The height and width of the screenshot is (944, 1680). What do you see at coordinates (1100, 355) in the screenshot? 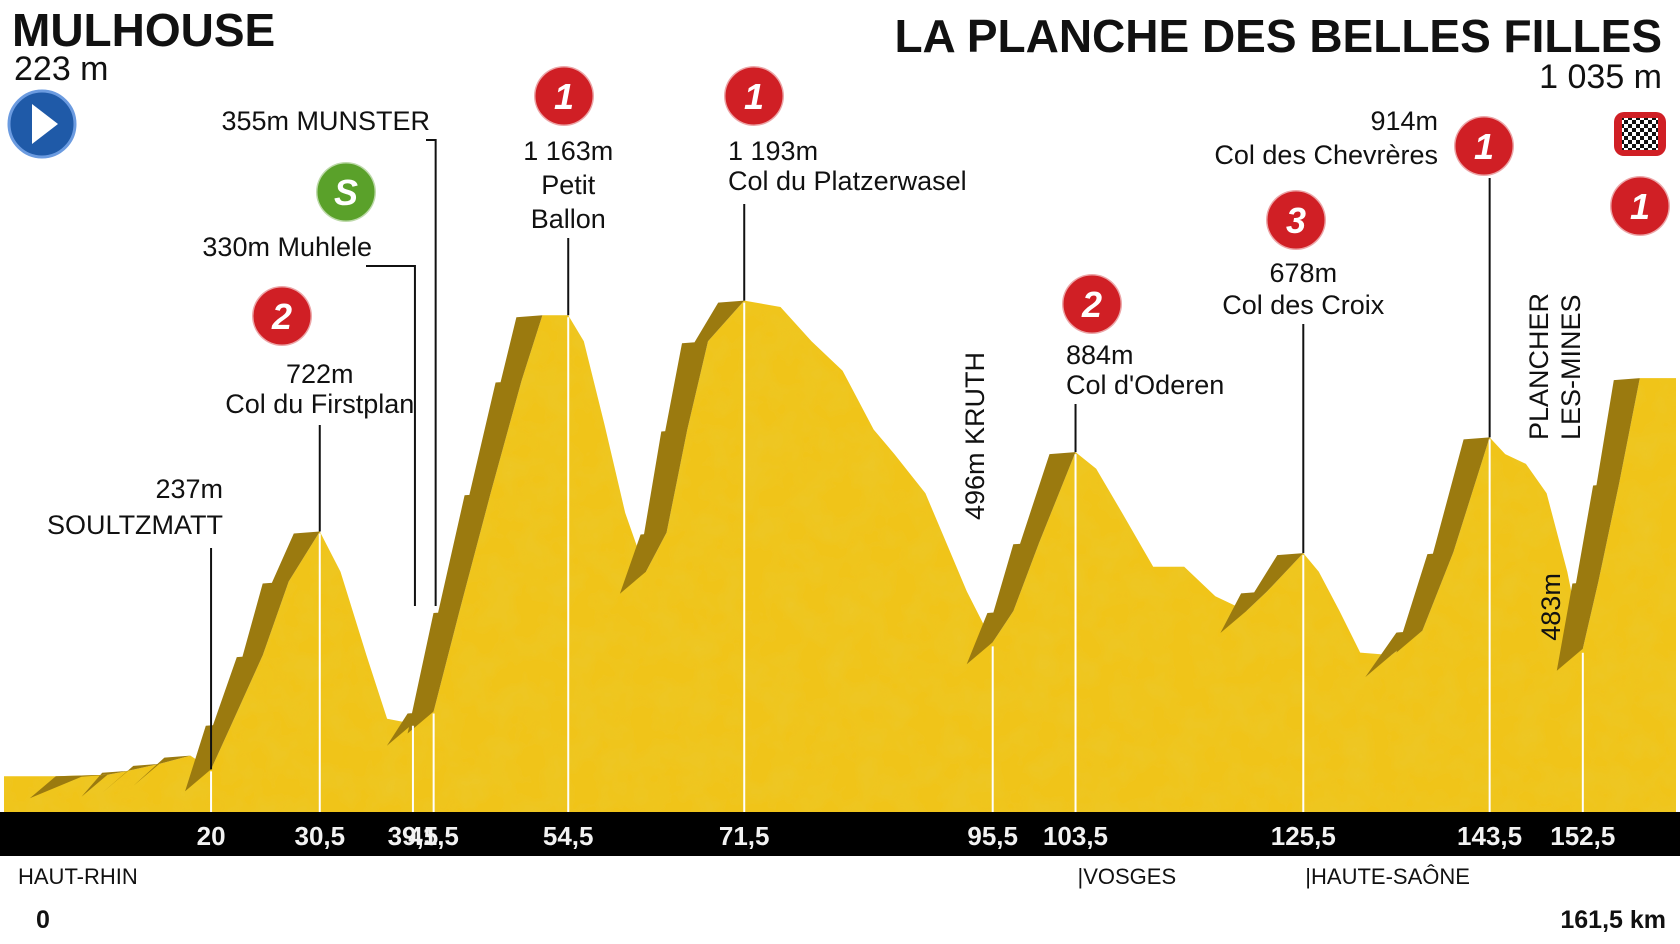
I see `point-altitude: 884m` at bounding box center [1100, 355].